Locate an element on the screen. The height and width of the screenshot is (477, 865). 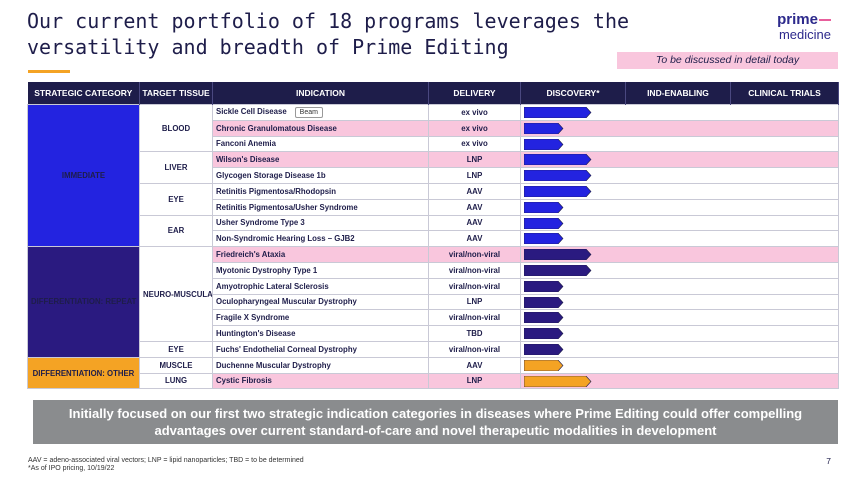
table-row: Retinitis Pigmentosa/Usher Syndrome AAV is located at coordinates (433, 207).